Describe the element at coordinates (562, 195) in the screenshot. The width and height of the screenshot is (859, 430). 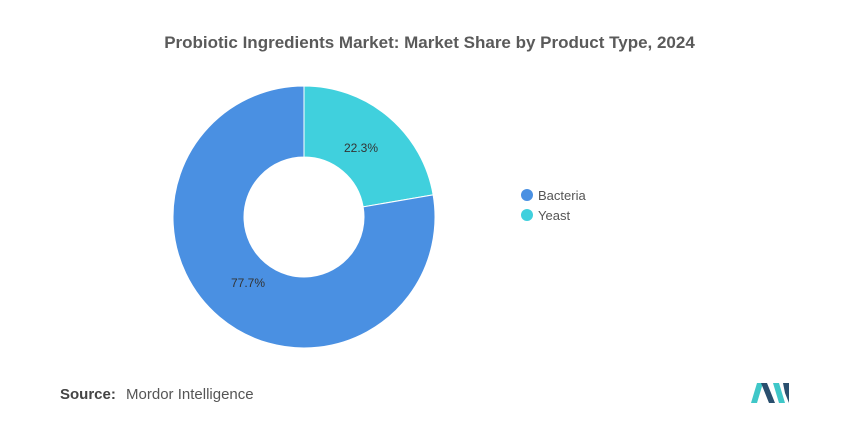
I see `legend-label-bacteria: Bacteria` at that location.